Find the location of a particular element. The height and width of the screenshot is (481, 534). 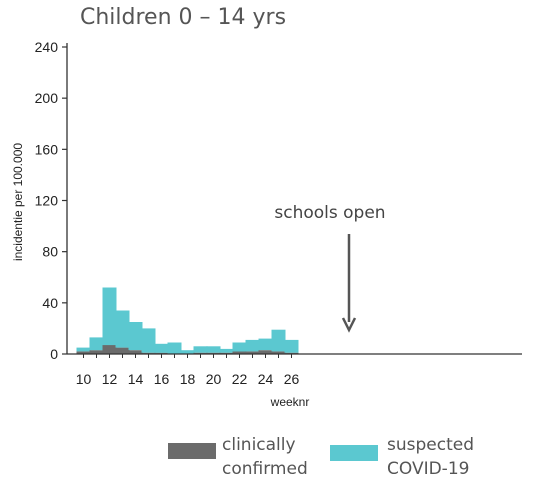

x-axis-title: weeknr is located at coordinates (290, 402).